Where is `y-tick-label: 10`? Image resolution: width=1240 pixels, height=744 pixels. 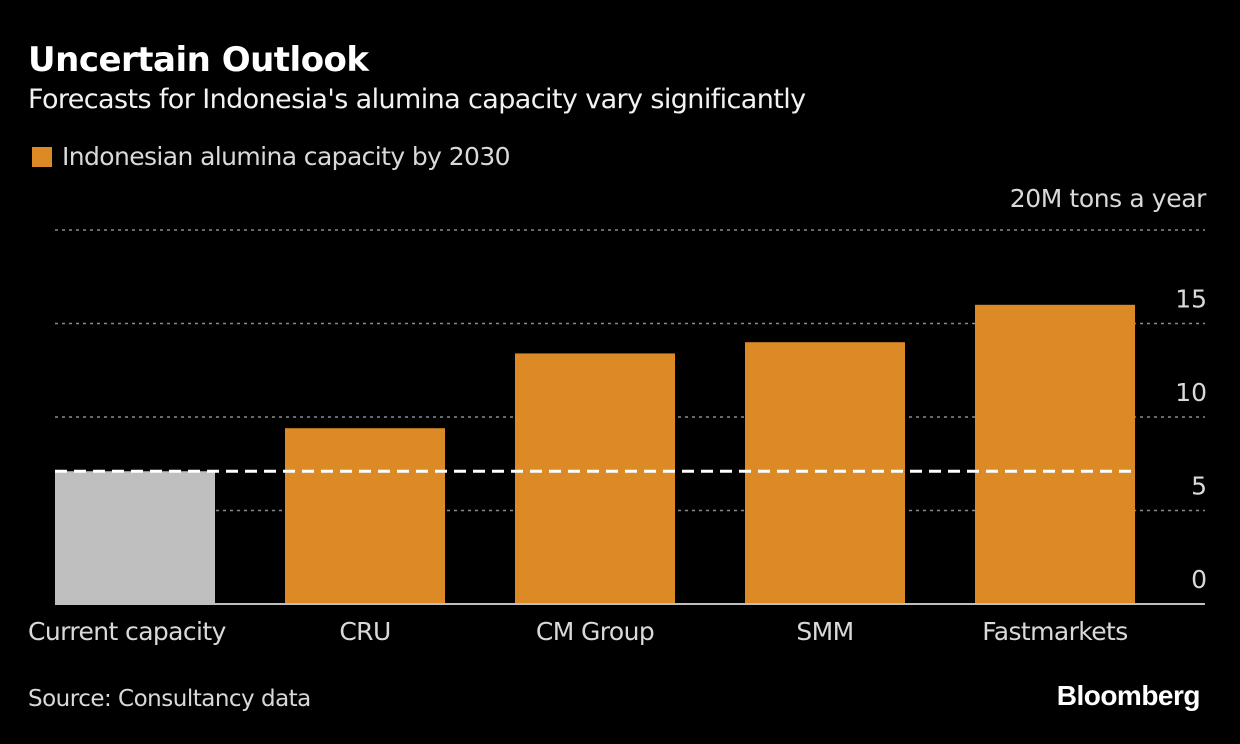
y-tick-label: 10 is located at coordinates (1191, 392).